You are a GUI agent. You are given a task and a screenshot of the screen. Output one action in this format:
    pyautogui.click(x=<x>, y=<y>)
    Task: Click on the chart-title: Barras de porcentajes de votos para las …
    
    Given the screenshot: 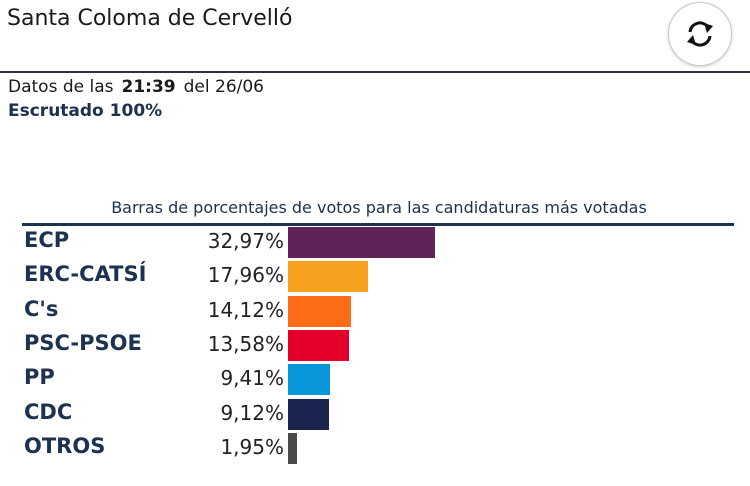 What is the action you would take?
    pyautogui.click(x=379, y=207)
    